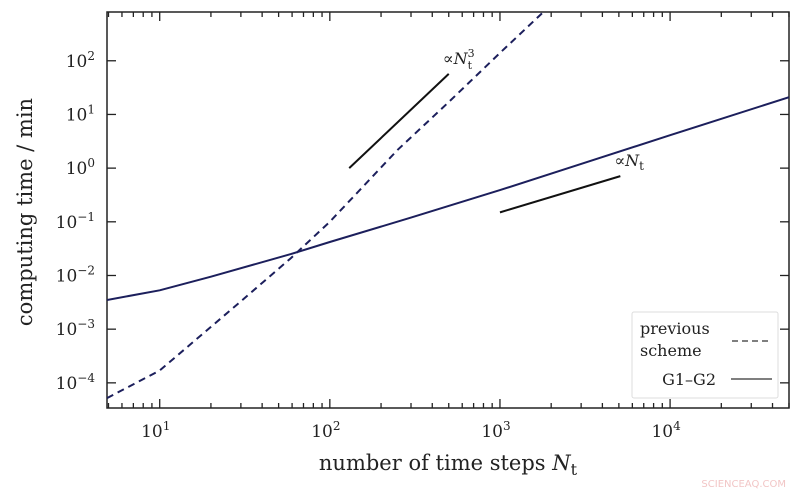 The width and height of the screenshot is (800, 494). I want to click on y-tick-label: 10², so click(80, 60).